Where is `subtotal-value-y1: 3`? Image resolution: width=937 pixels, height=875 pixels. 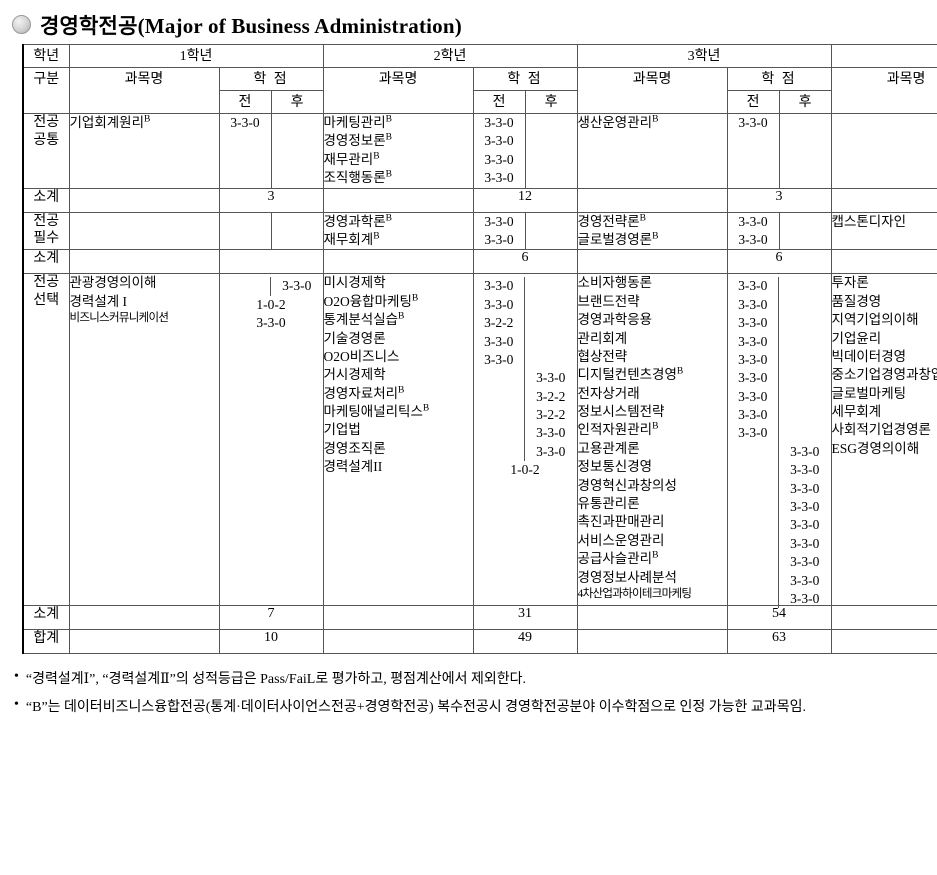
subtotal-value-y1: 3 is located at coordinates (271, 200).